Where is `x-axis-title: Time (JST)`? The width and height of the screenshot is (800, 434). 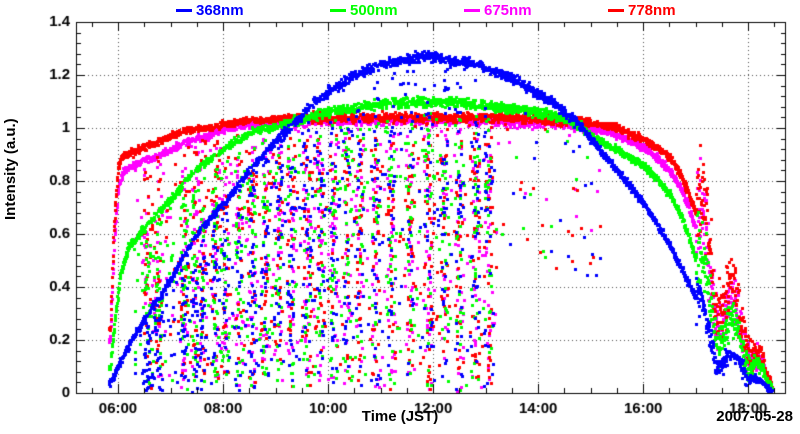 x-axis-title: Time (JST) is located at coordinates (400, 416).